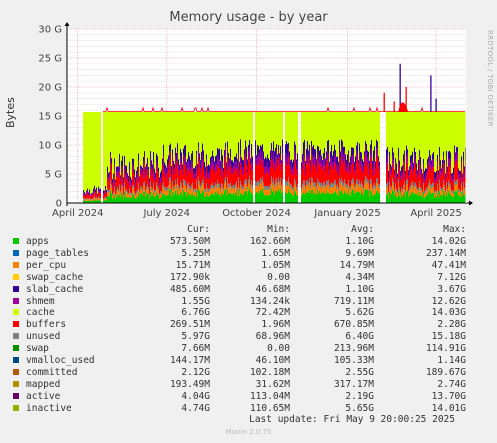 The image size is (497, 443). What do you see at coordinates (359, 253) in the screenshot?
I see `legend-avg: 9.69M` at bounding box center [359, 253].